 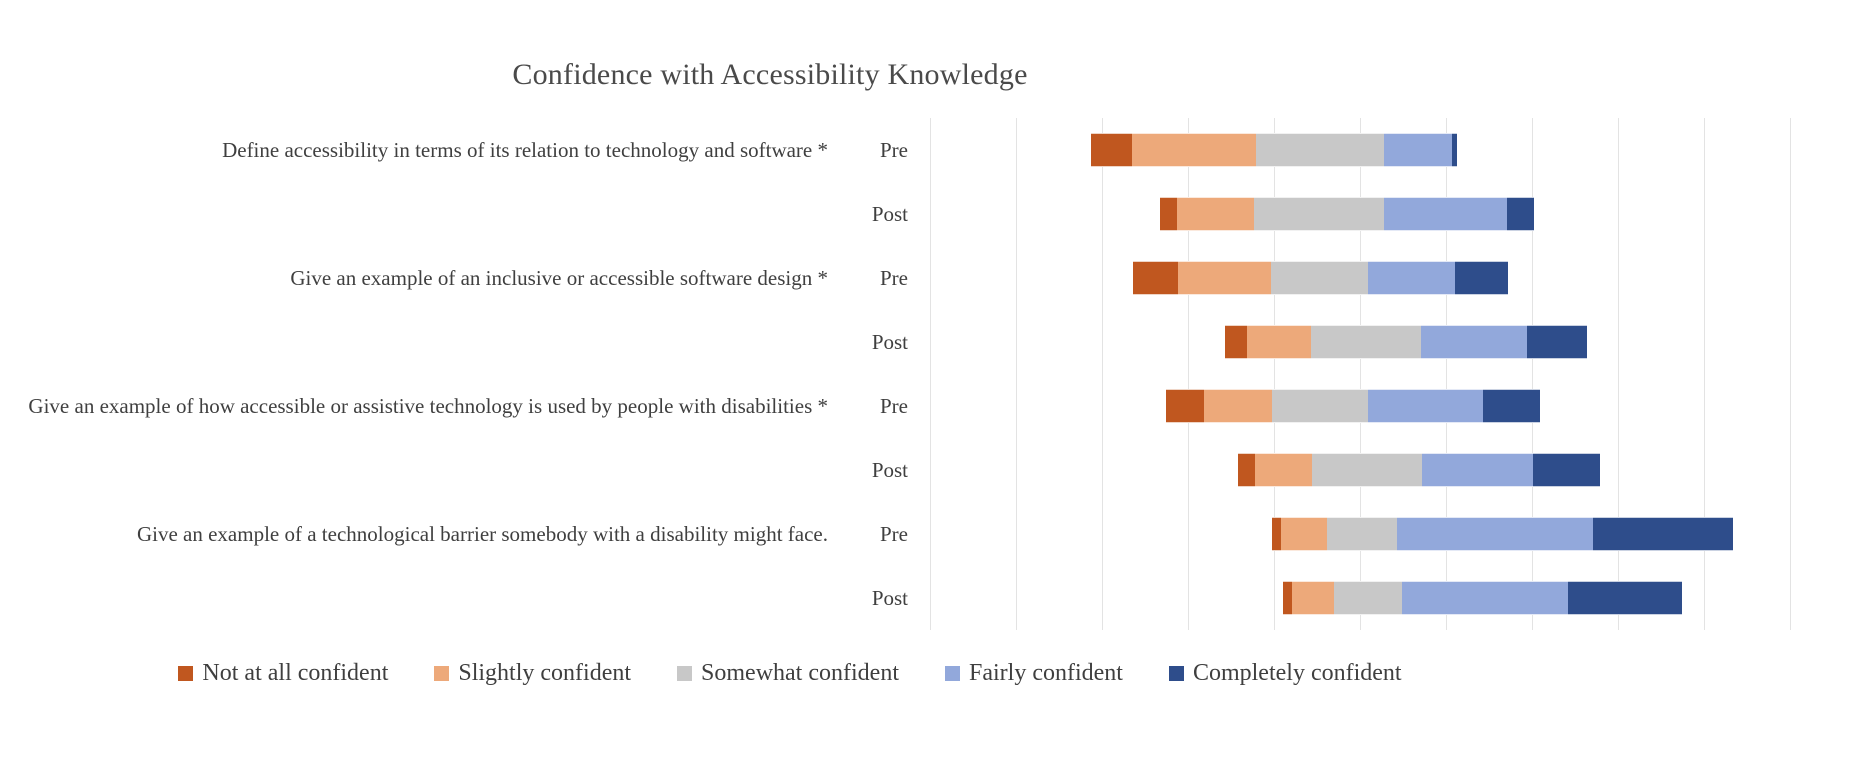 I want to click on legend-label: Fairly confident, so click(x=1045, y=673).